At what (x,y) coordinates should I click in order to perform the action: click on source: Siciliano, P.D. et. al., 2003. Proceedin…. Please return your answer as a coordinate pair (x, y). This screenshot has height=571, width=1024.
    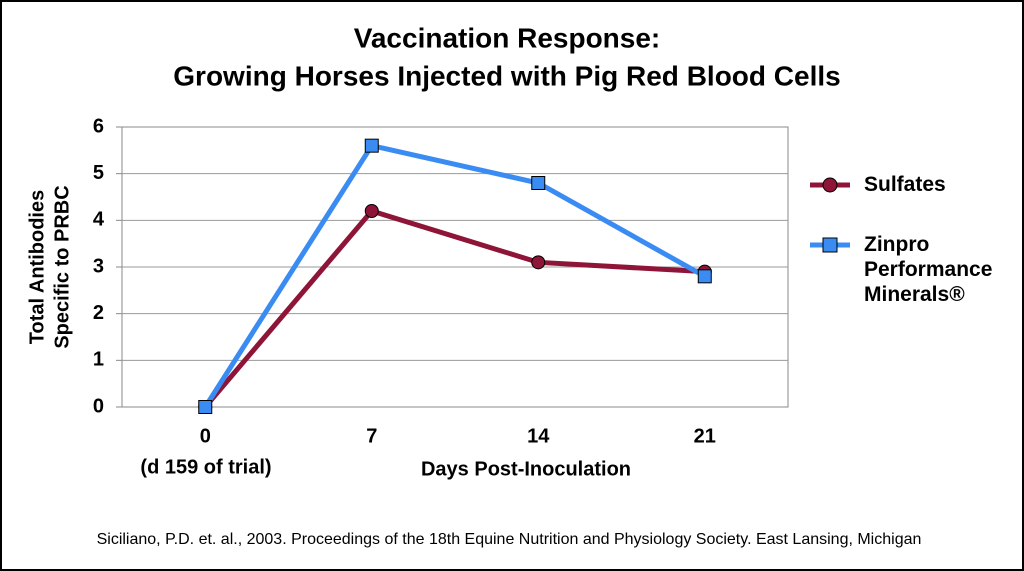
    Looking at the image, I should click on (509, 539).